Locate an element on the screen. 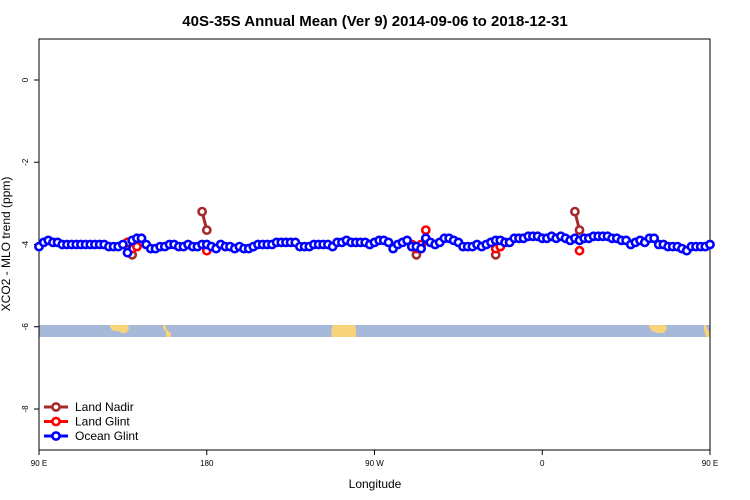 The width and height of the screenshot is (750, 500). series-ocean-glint is located at coordinates (374, 244).